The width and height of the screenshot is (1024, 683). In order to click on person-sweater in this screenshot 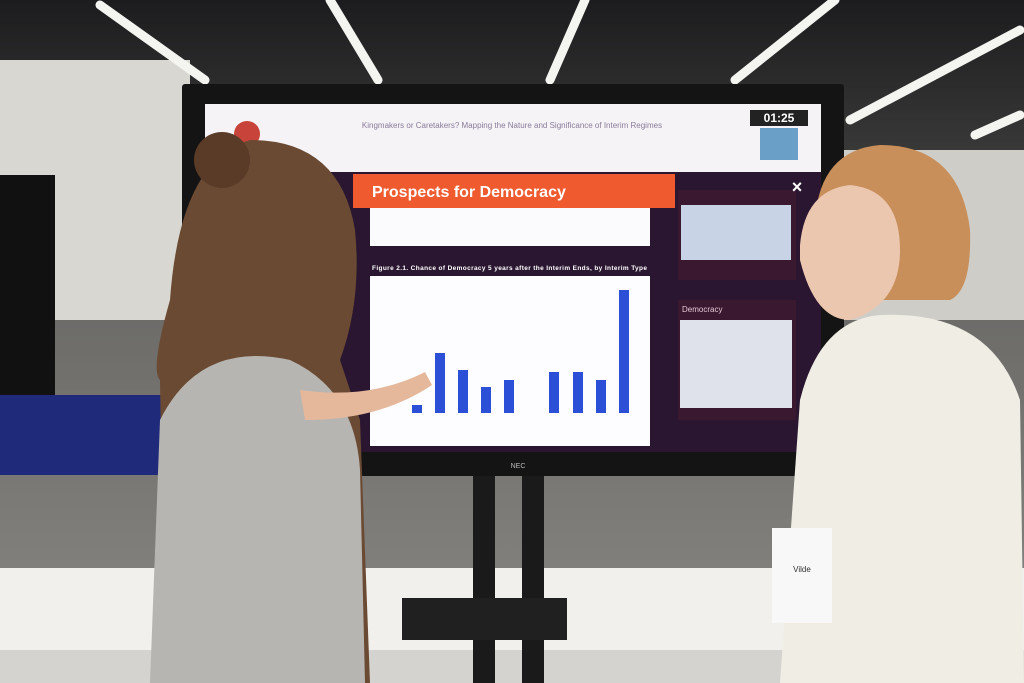, I will do `click(902, 498)`.